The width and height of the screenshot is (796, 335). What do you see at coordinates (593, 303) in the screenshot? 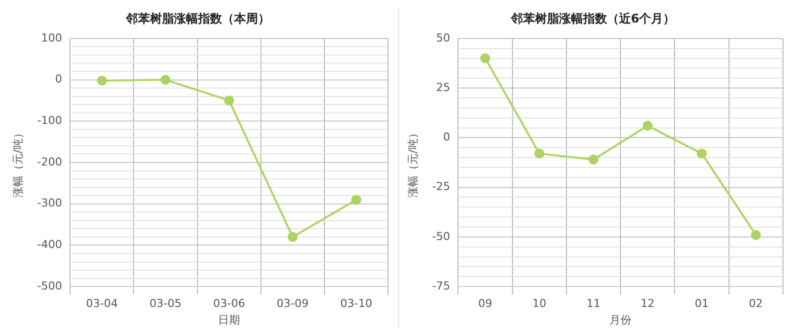
I see `x-tick-label: 11` at bounding box center [593, 303].